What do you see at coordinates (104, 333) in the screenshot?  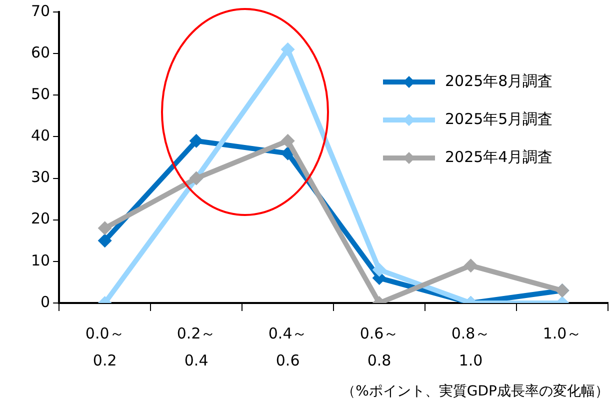 I see `category-label: 0.0～` at bounding box center [104, 333].